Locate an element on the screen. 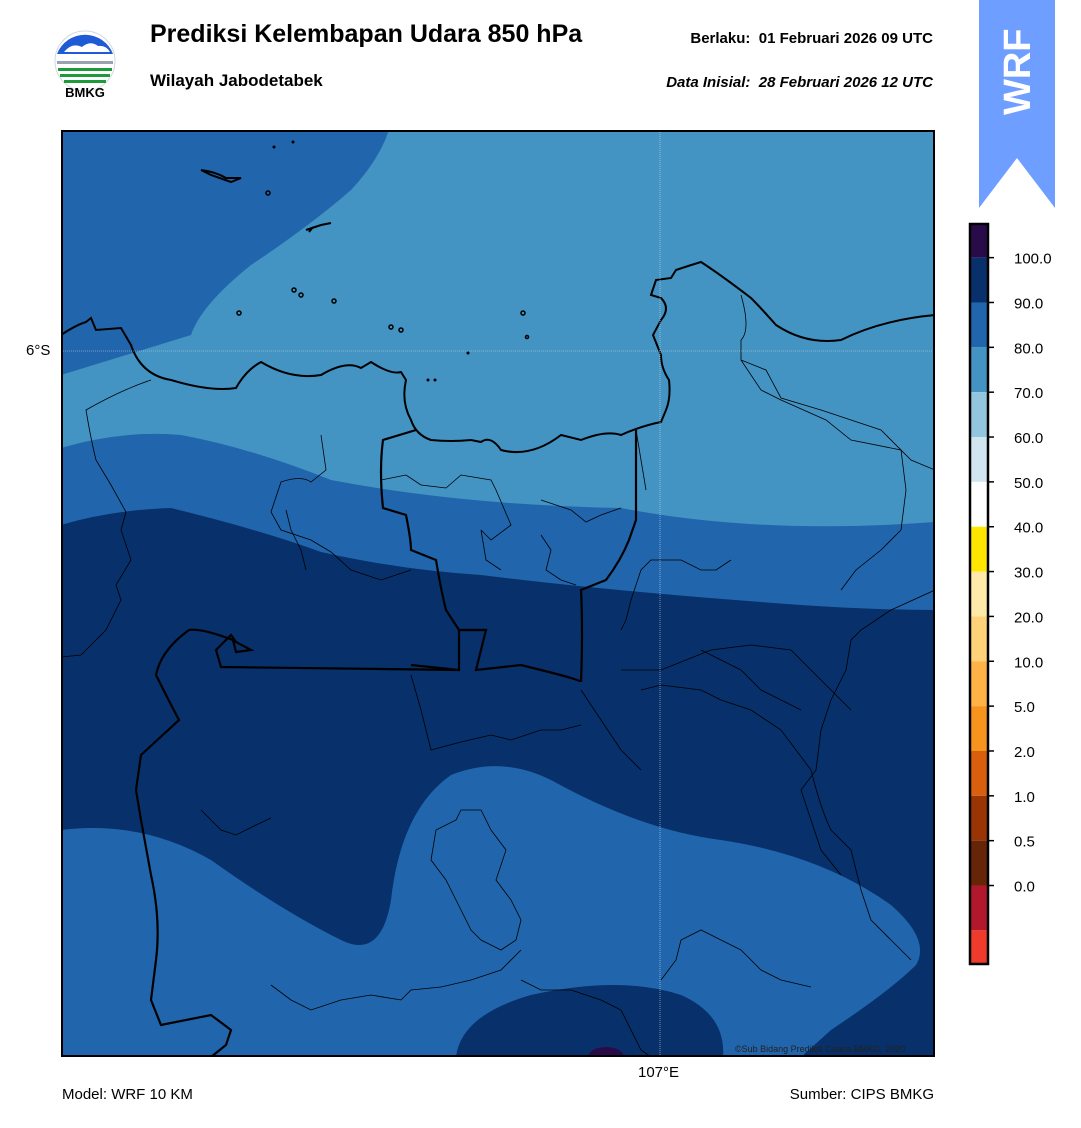 This screenshot has height=1128, width=1081. wrf-label: WRF is located at coordinates (1018, 71).